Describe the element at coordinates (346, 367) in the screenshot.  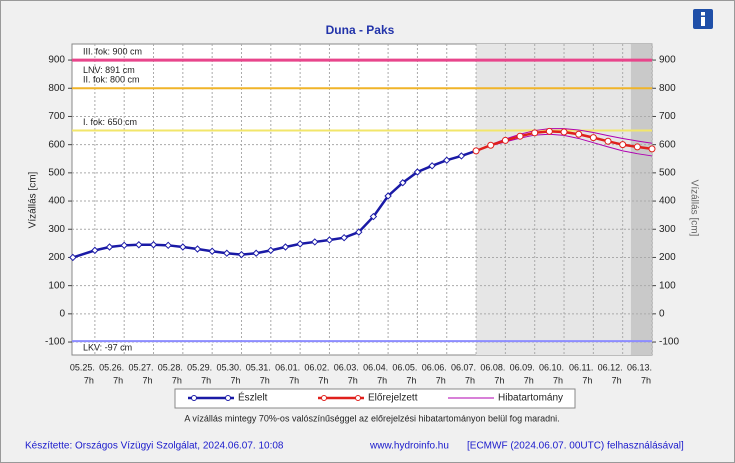
I see `x-tick-label: 06.03.` at that location.